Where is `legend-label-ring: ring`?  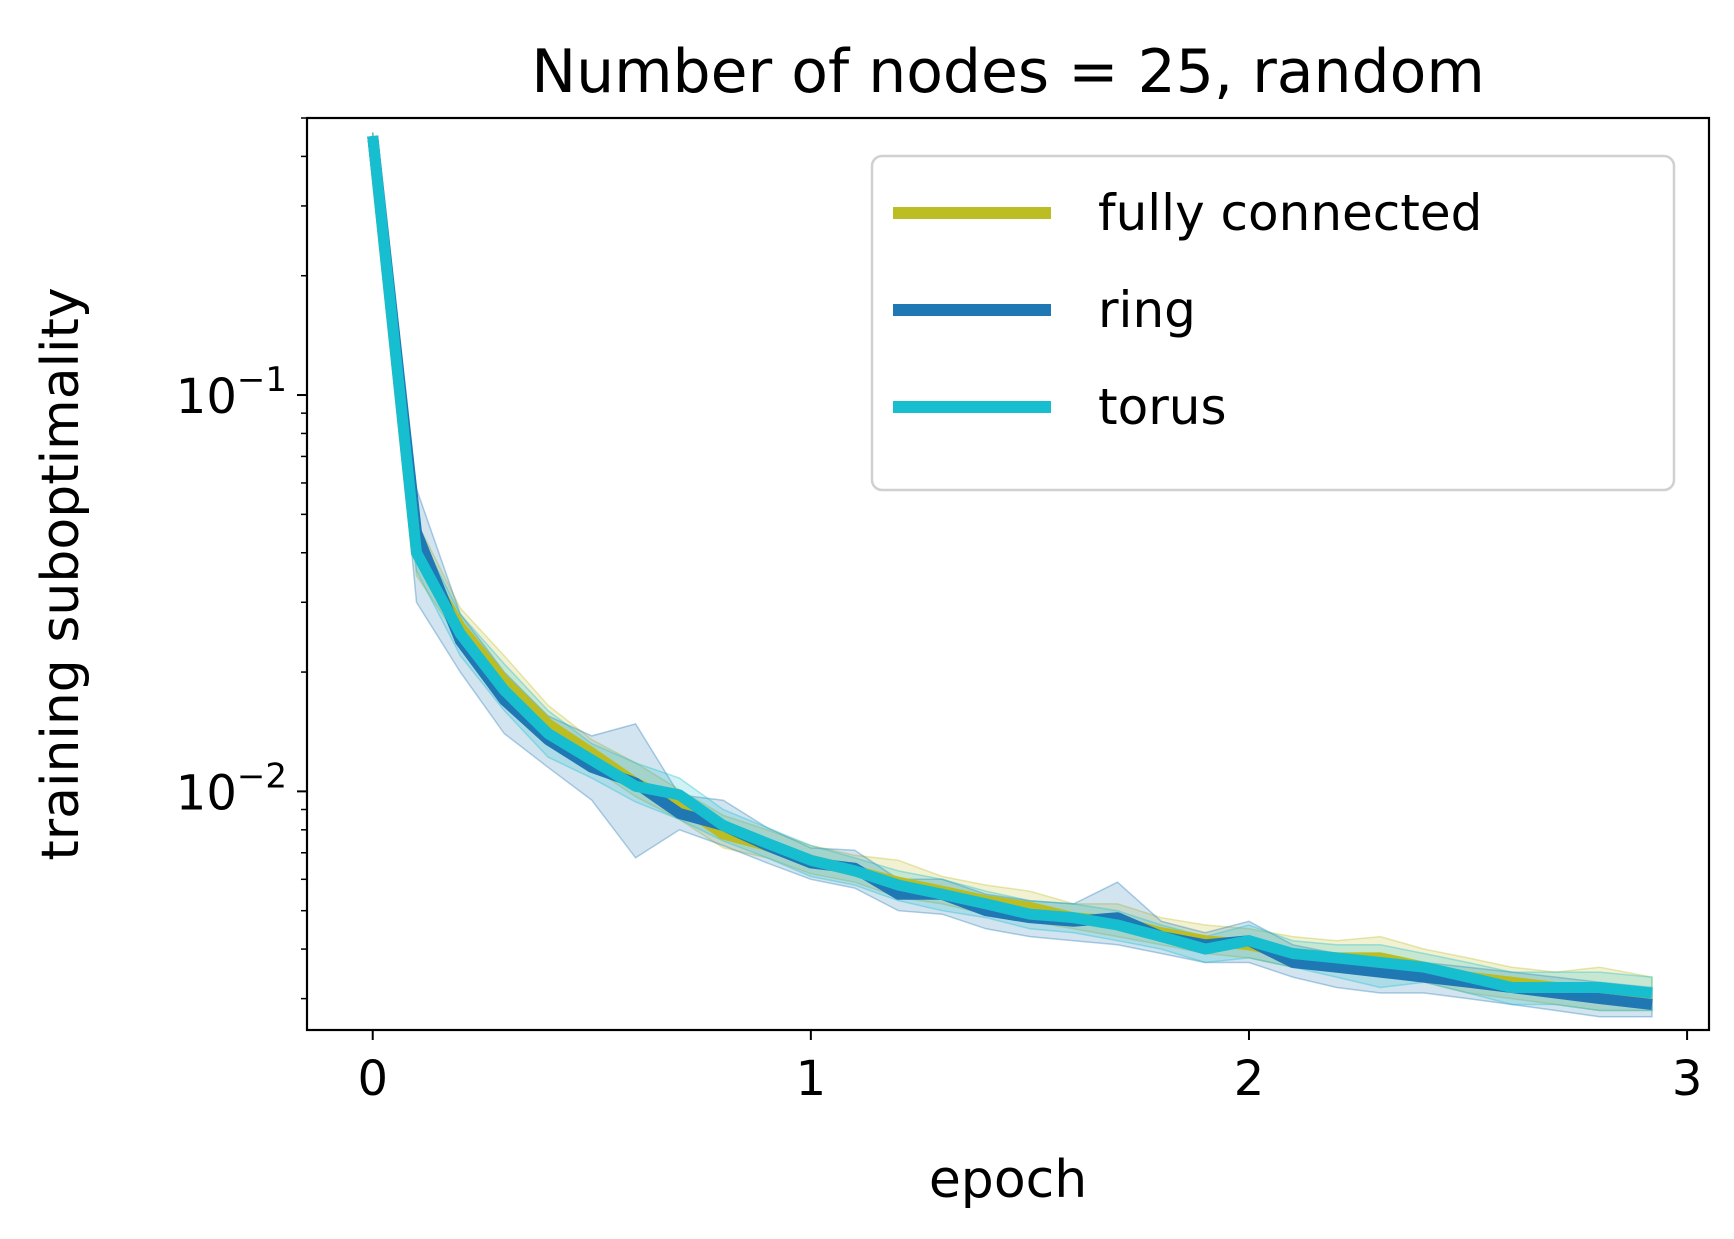
legend-label-ring: ring is located at coordinates (1147, 310).